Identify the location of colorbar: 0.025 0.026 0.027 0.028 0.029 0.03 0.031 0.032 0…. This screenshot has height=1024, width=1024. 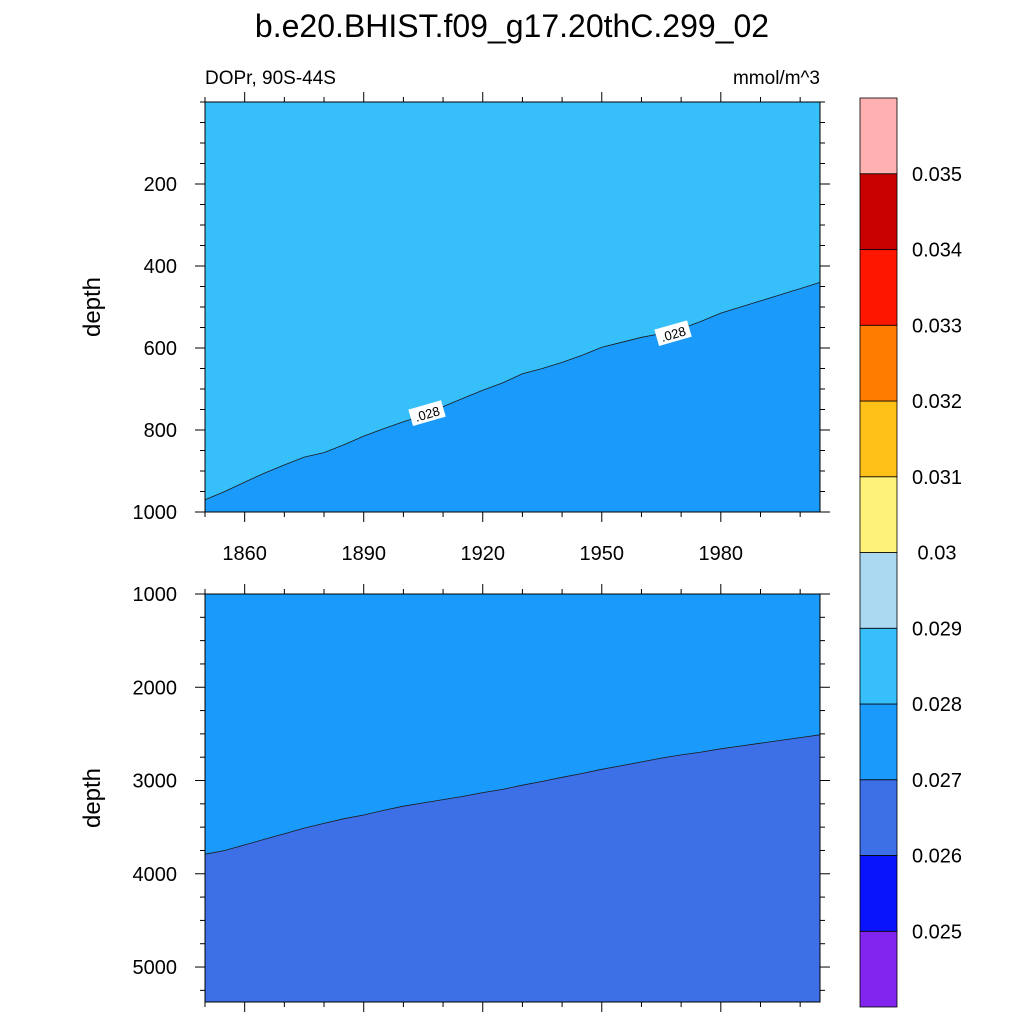
(910, 552).